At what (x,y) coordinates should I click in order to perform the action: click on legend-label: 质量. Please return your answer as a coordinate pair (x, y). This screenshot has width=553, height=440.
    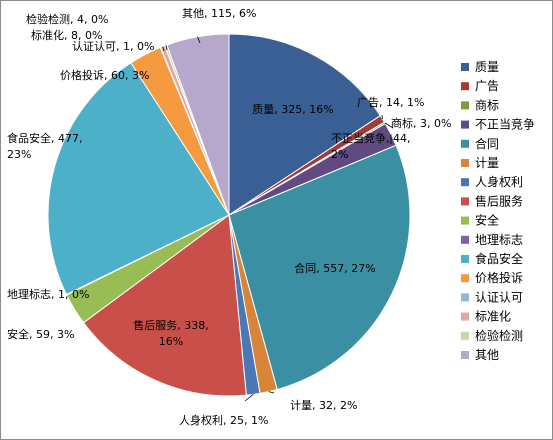
    Looking at the image, I should click on (487, 67).